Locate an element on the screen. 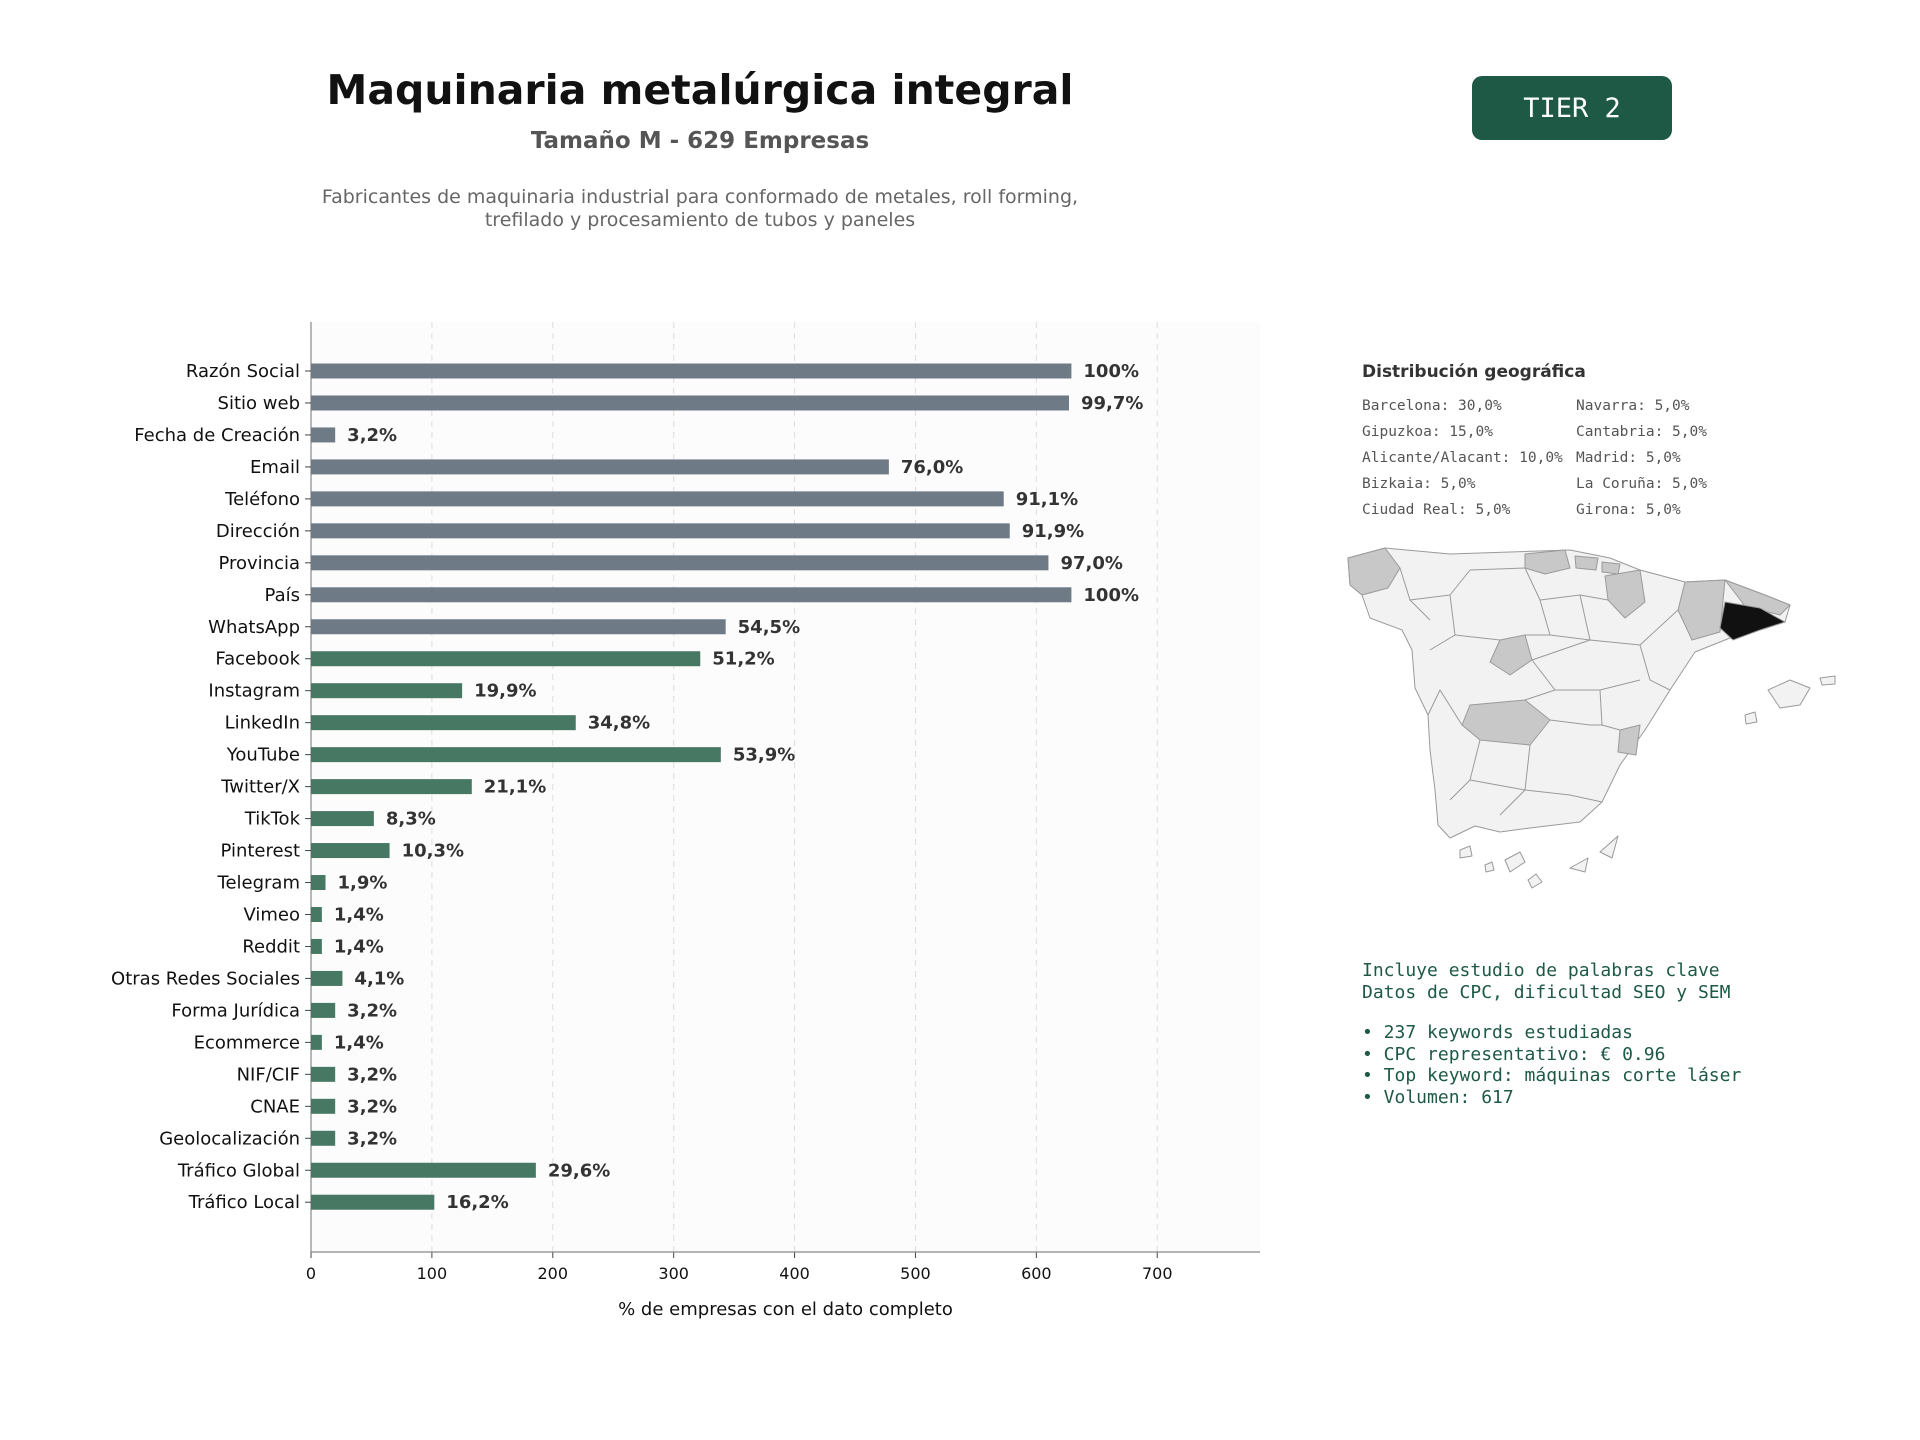 Image resolution: width=1920 pixels, height=1440 pixels. x-tick-label: 600 is located at coordinates (1036, 1273).